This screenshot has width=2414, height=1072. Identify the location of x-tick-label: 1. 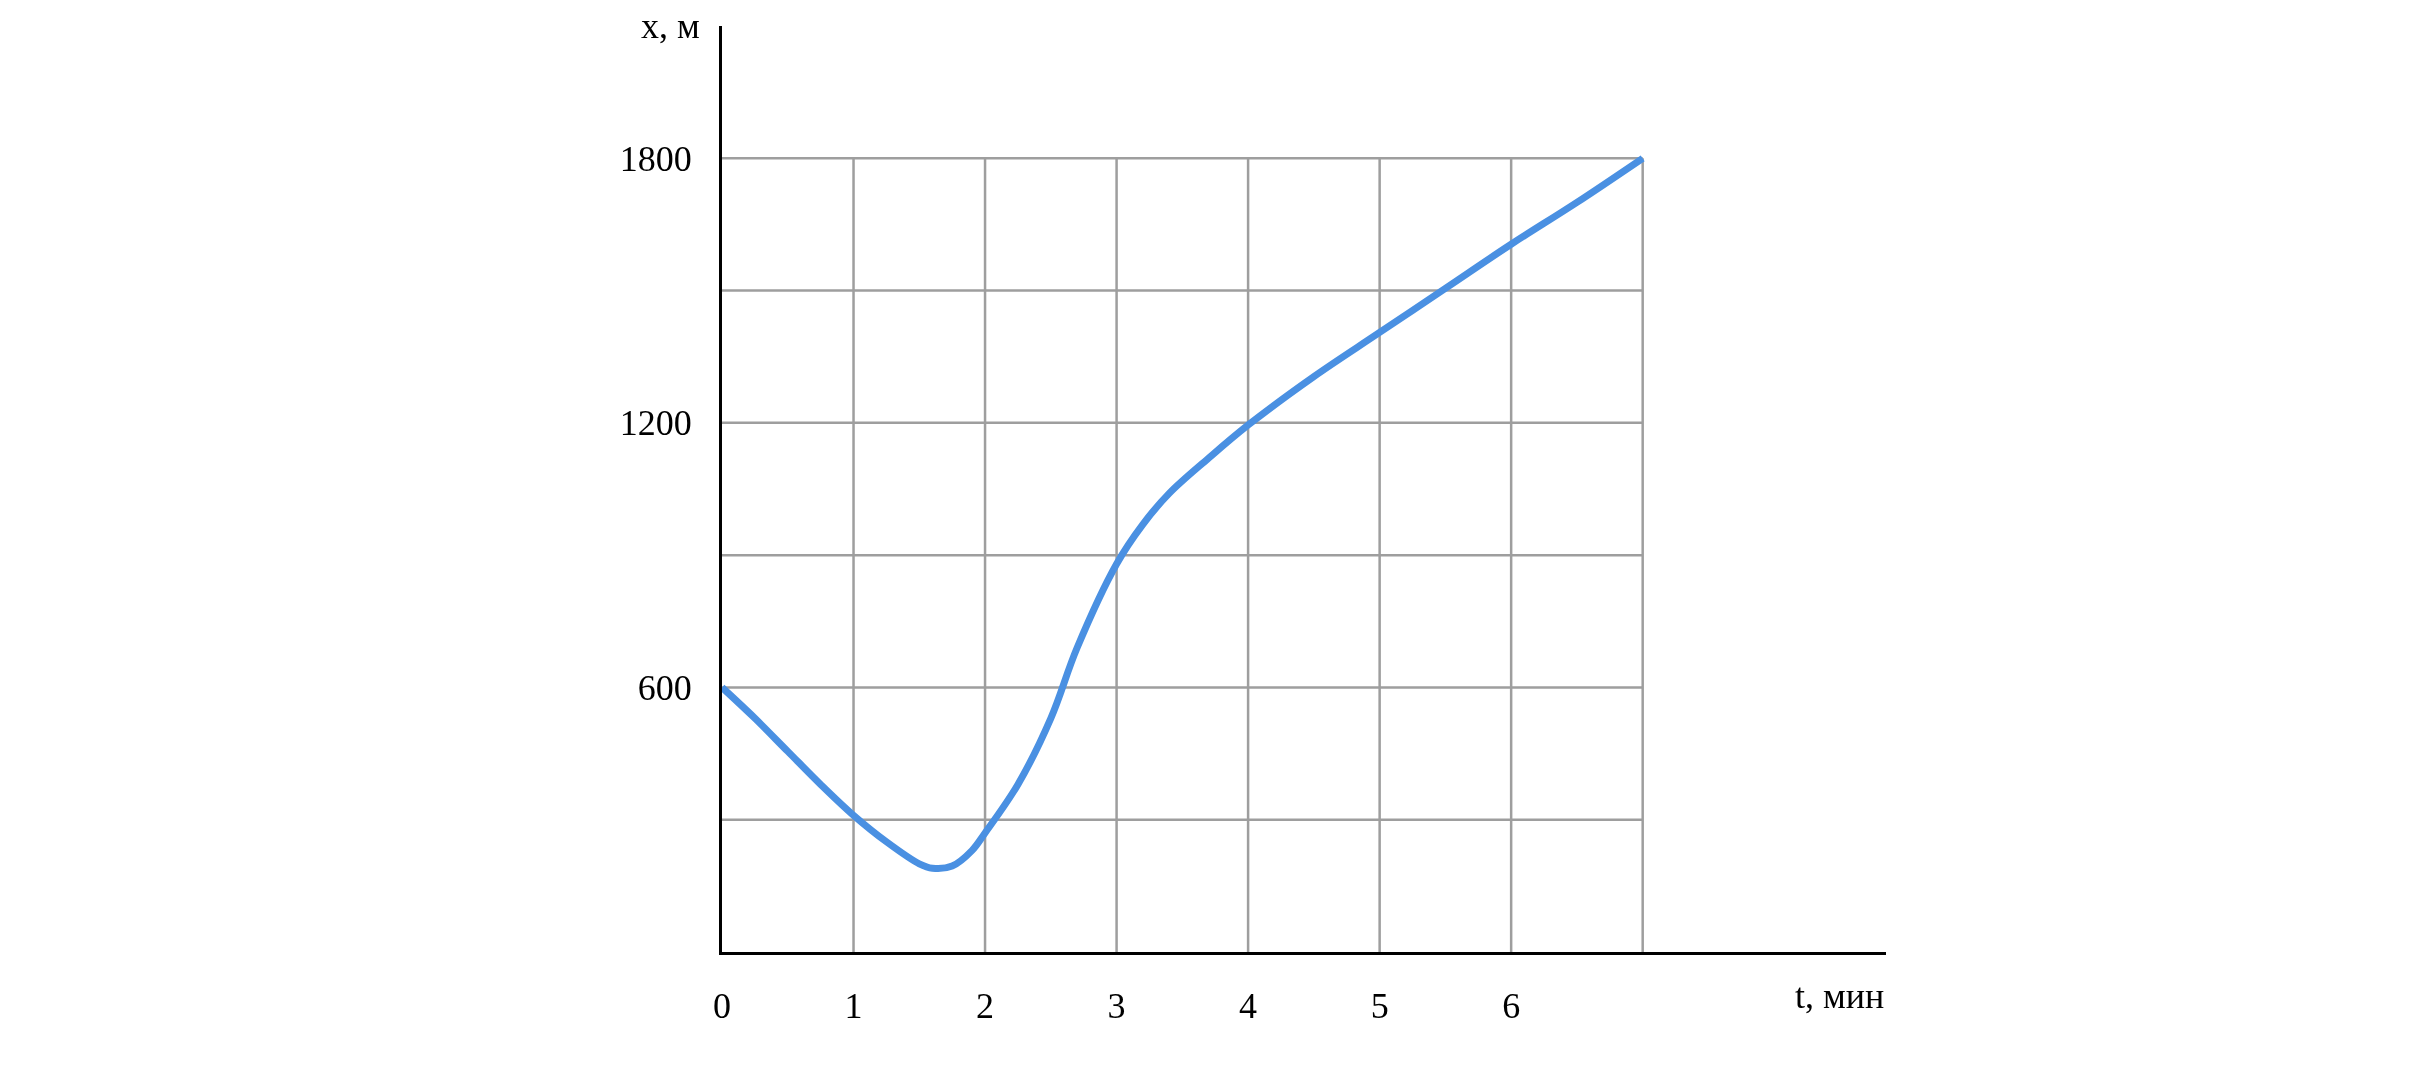
(853, 1006).